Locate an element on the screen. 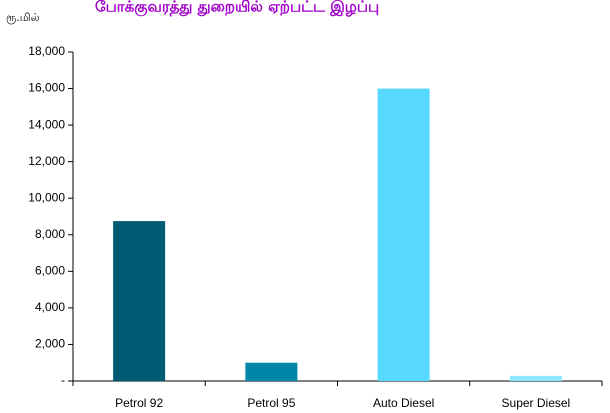  x-category-label: Super Diesel is located at coordinates (536, 403).